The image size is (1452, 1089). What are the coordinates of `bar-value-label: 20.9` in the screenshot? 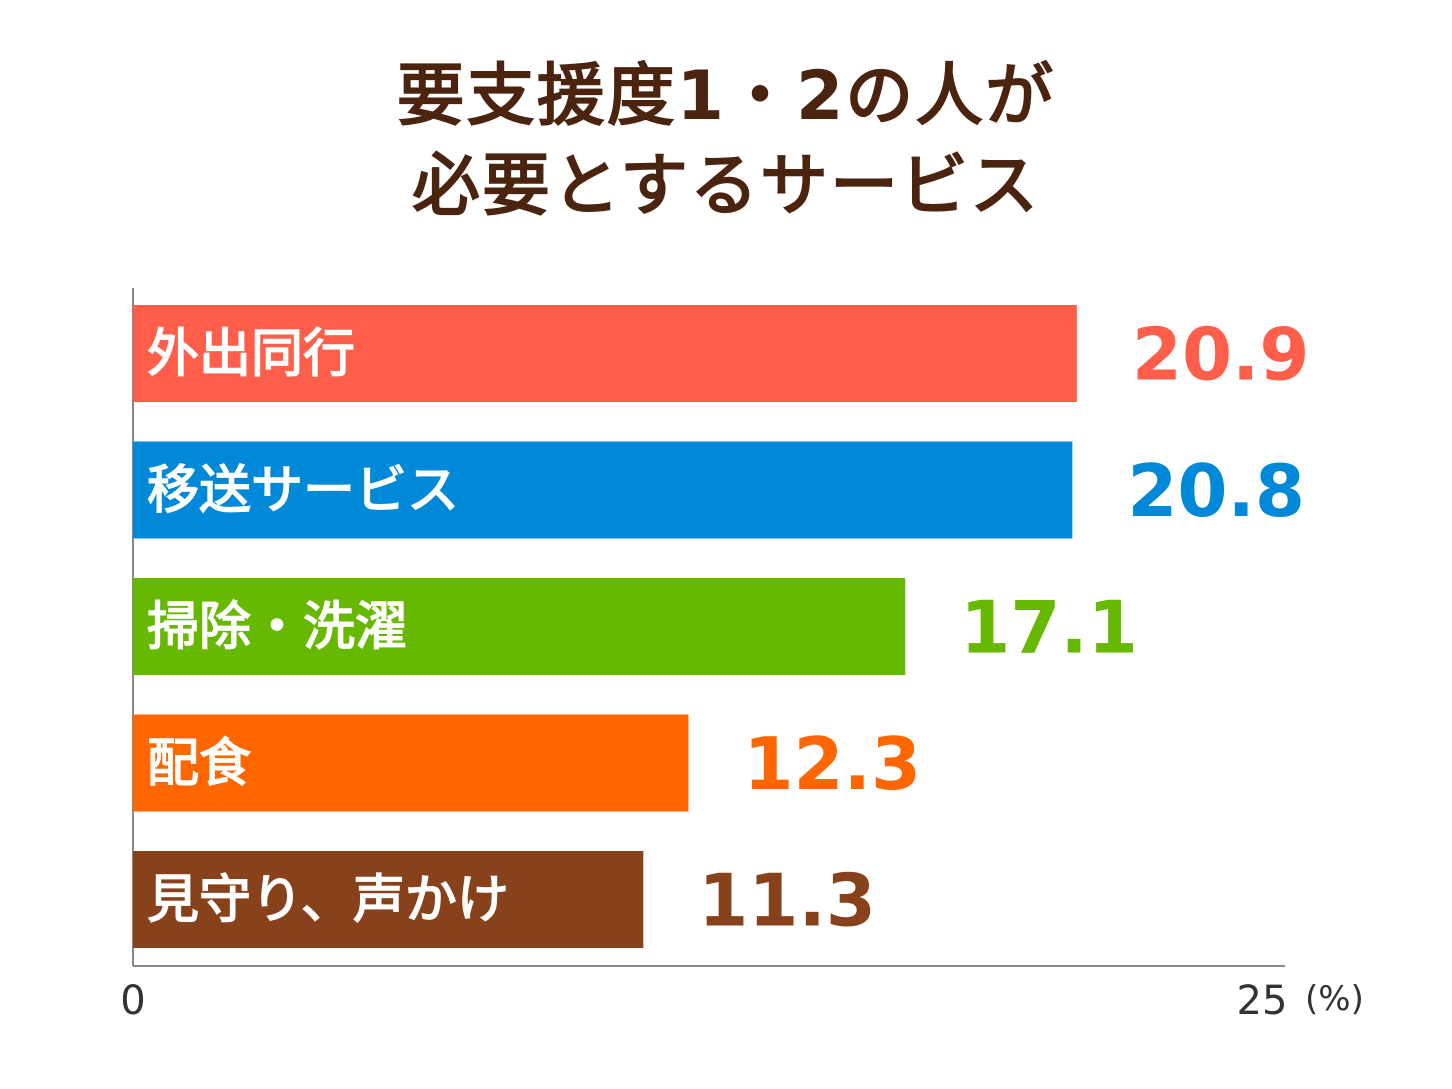 It's located at (1221, 355).